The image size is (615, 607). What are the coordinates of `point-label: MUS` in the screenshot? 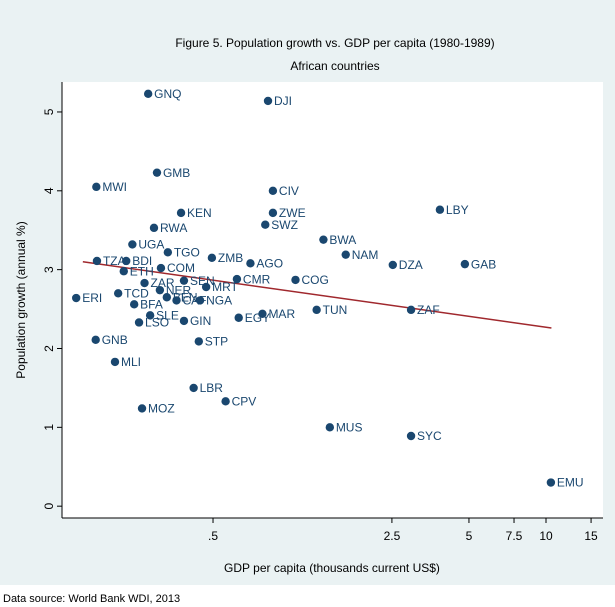 It's located at (349, 428).